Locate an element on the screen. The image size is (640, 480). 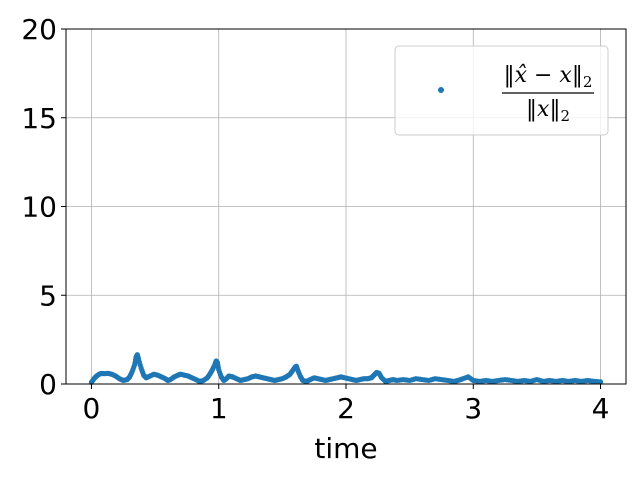
legend-formula-denominator: ‖x‖2 is located at coordinates (548, 111).